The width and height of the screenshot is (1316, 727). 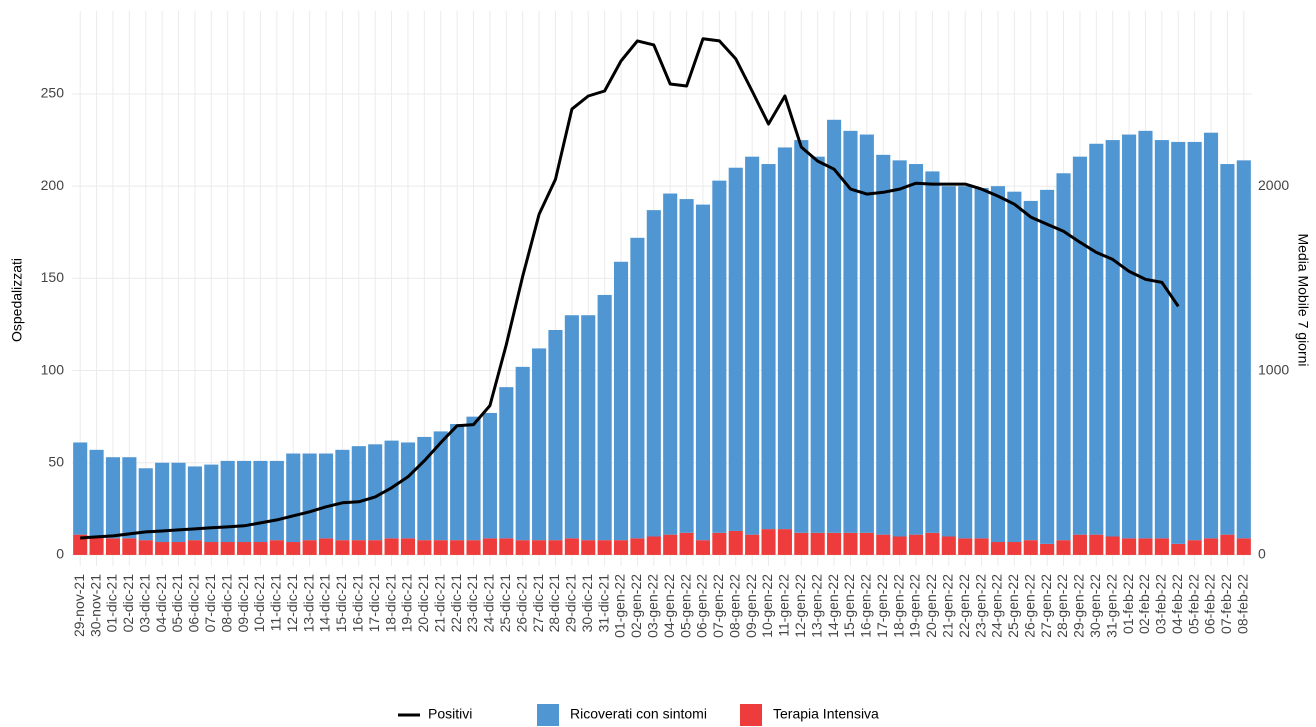 What do you see at coordinates (226, 603) in the screenshot?
I see `x-tick-label: 08-dic-21` at bounding box center [226, 603].